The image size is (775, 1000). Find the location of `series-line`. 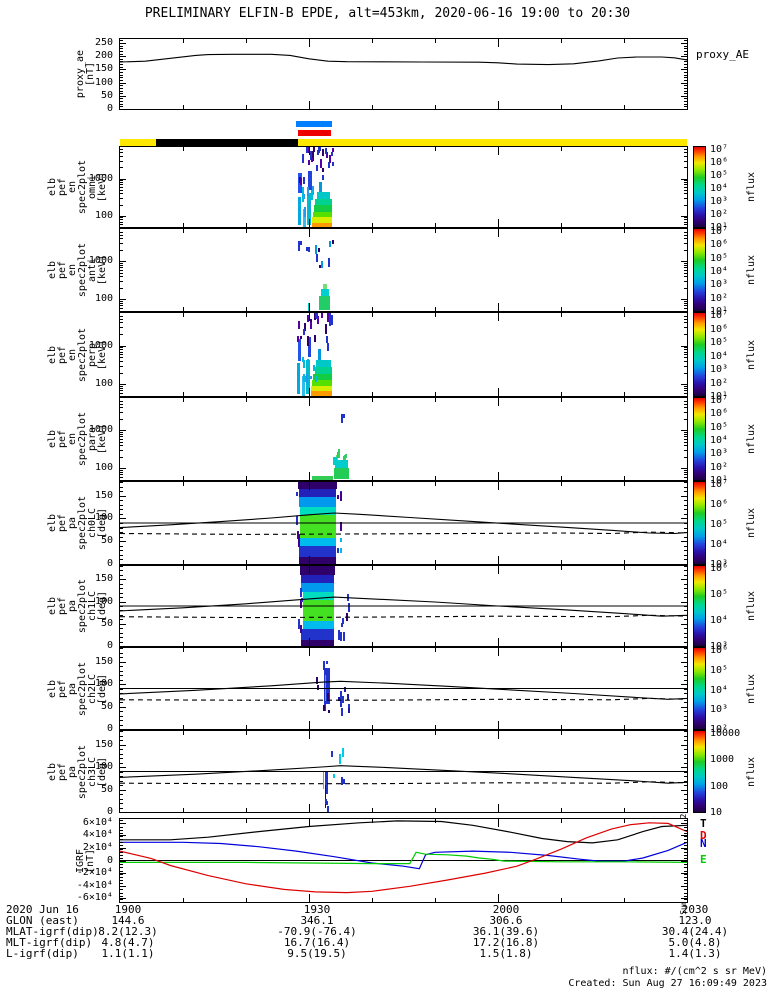

series-line is located at coordinates (403, 616).